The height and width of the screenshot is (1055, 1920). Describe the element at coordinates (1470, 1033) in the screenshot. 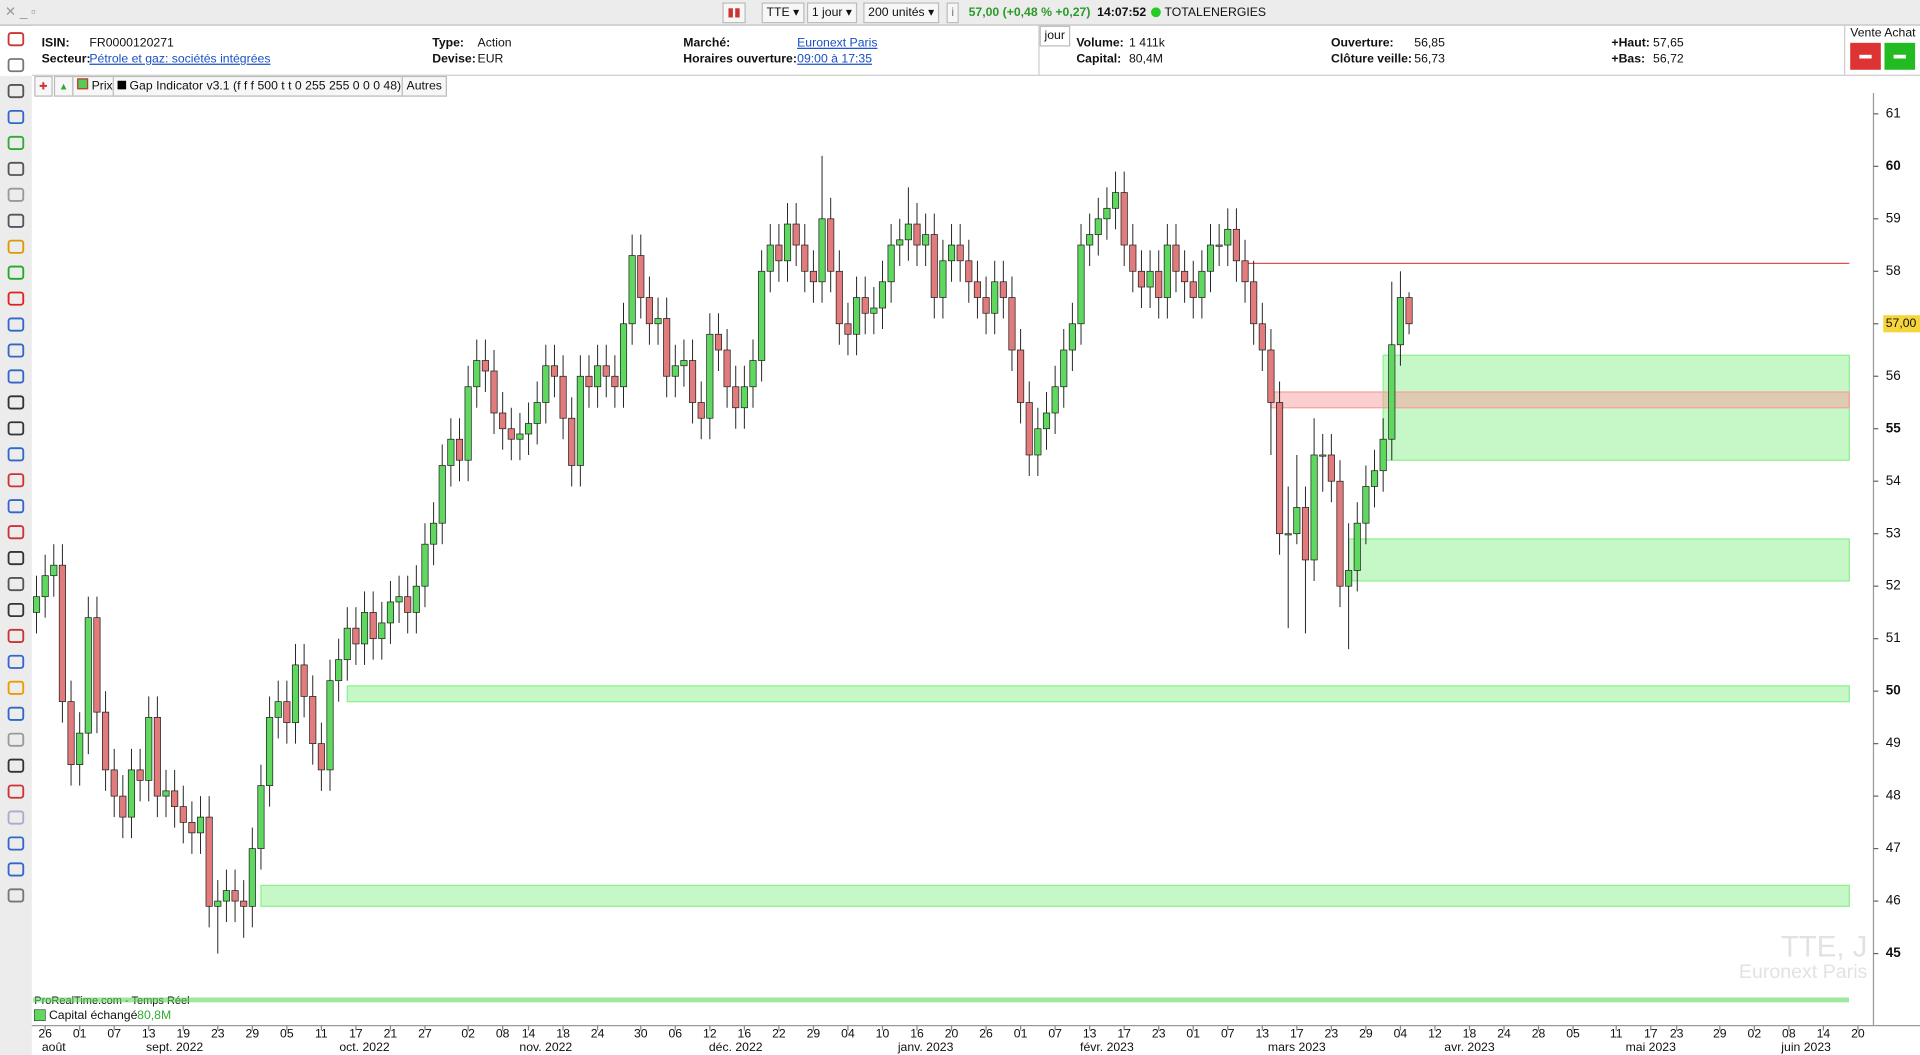

I see `x-tick-label: 18` at that location.